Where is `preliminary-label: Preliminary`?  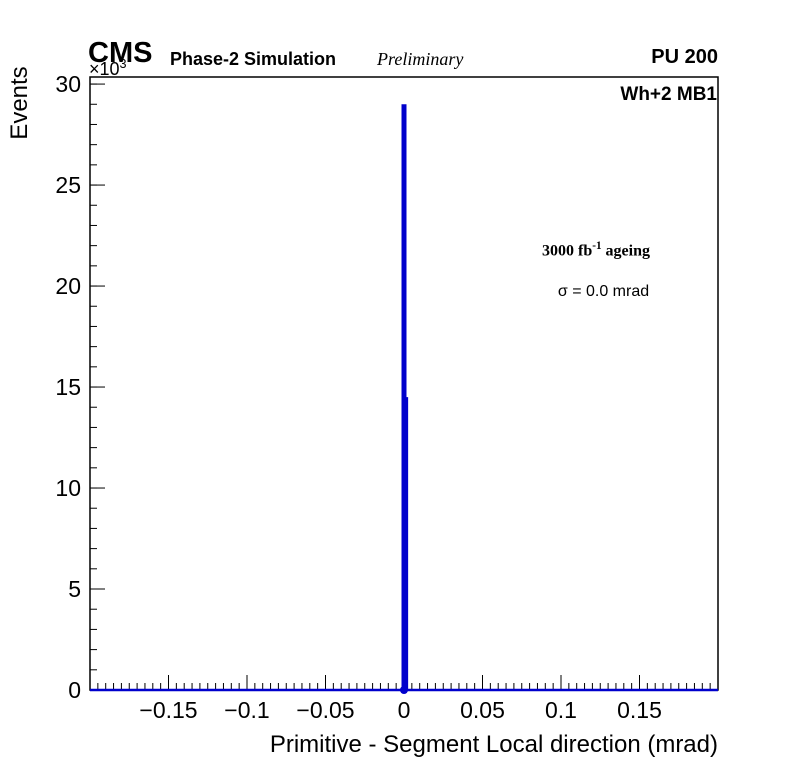 preliminary-label: Preliminary is located at coordinates (420, 59).